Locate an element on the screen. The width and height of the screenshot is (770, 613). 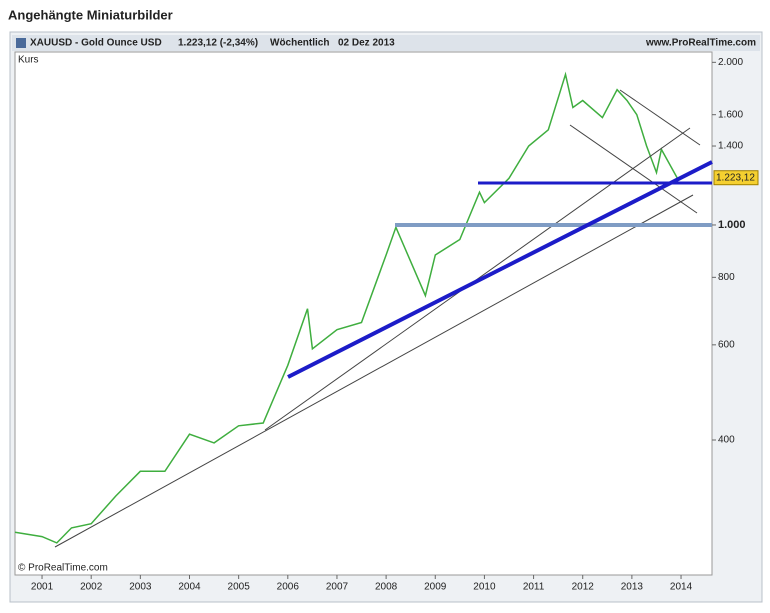
x-tick-label: 2013 is located at coordinates (632, 587).